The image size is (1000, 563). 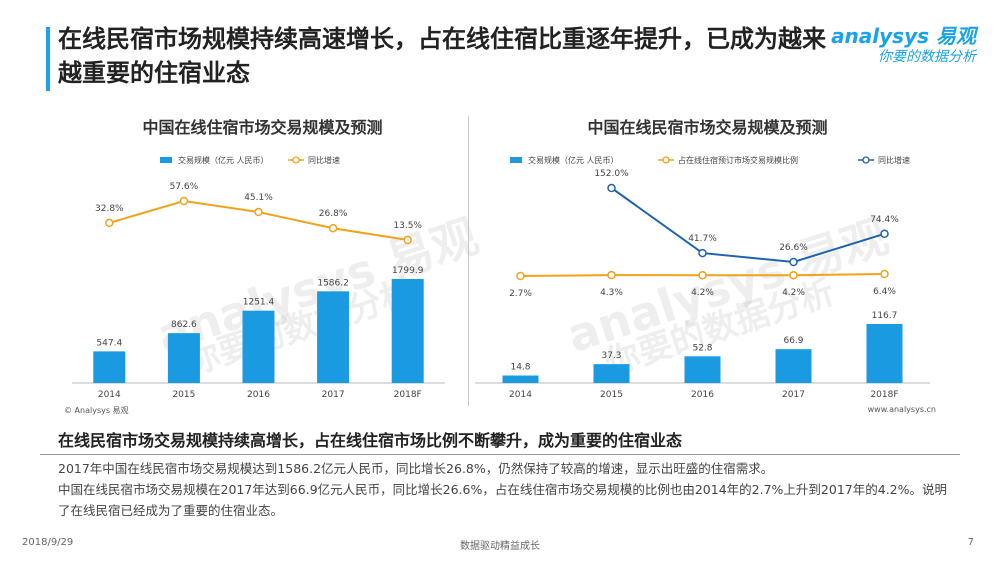 What do you see at coordinates (520, 368) in the screenshot?
I see `bar-label-2014: 14.8` at bounding box center [520, 368].